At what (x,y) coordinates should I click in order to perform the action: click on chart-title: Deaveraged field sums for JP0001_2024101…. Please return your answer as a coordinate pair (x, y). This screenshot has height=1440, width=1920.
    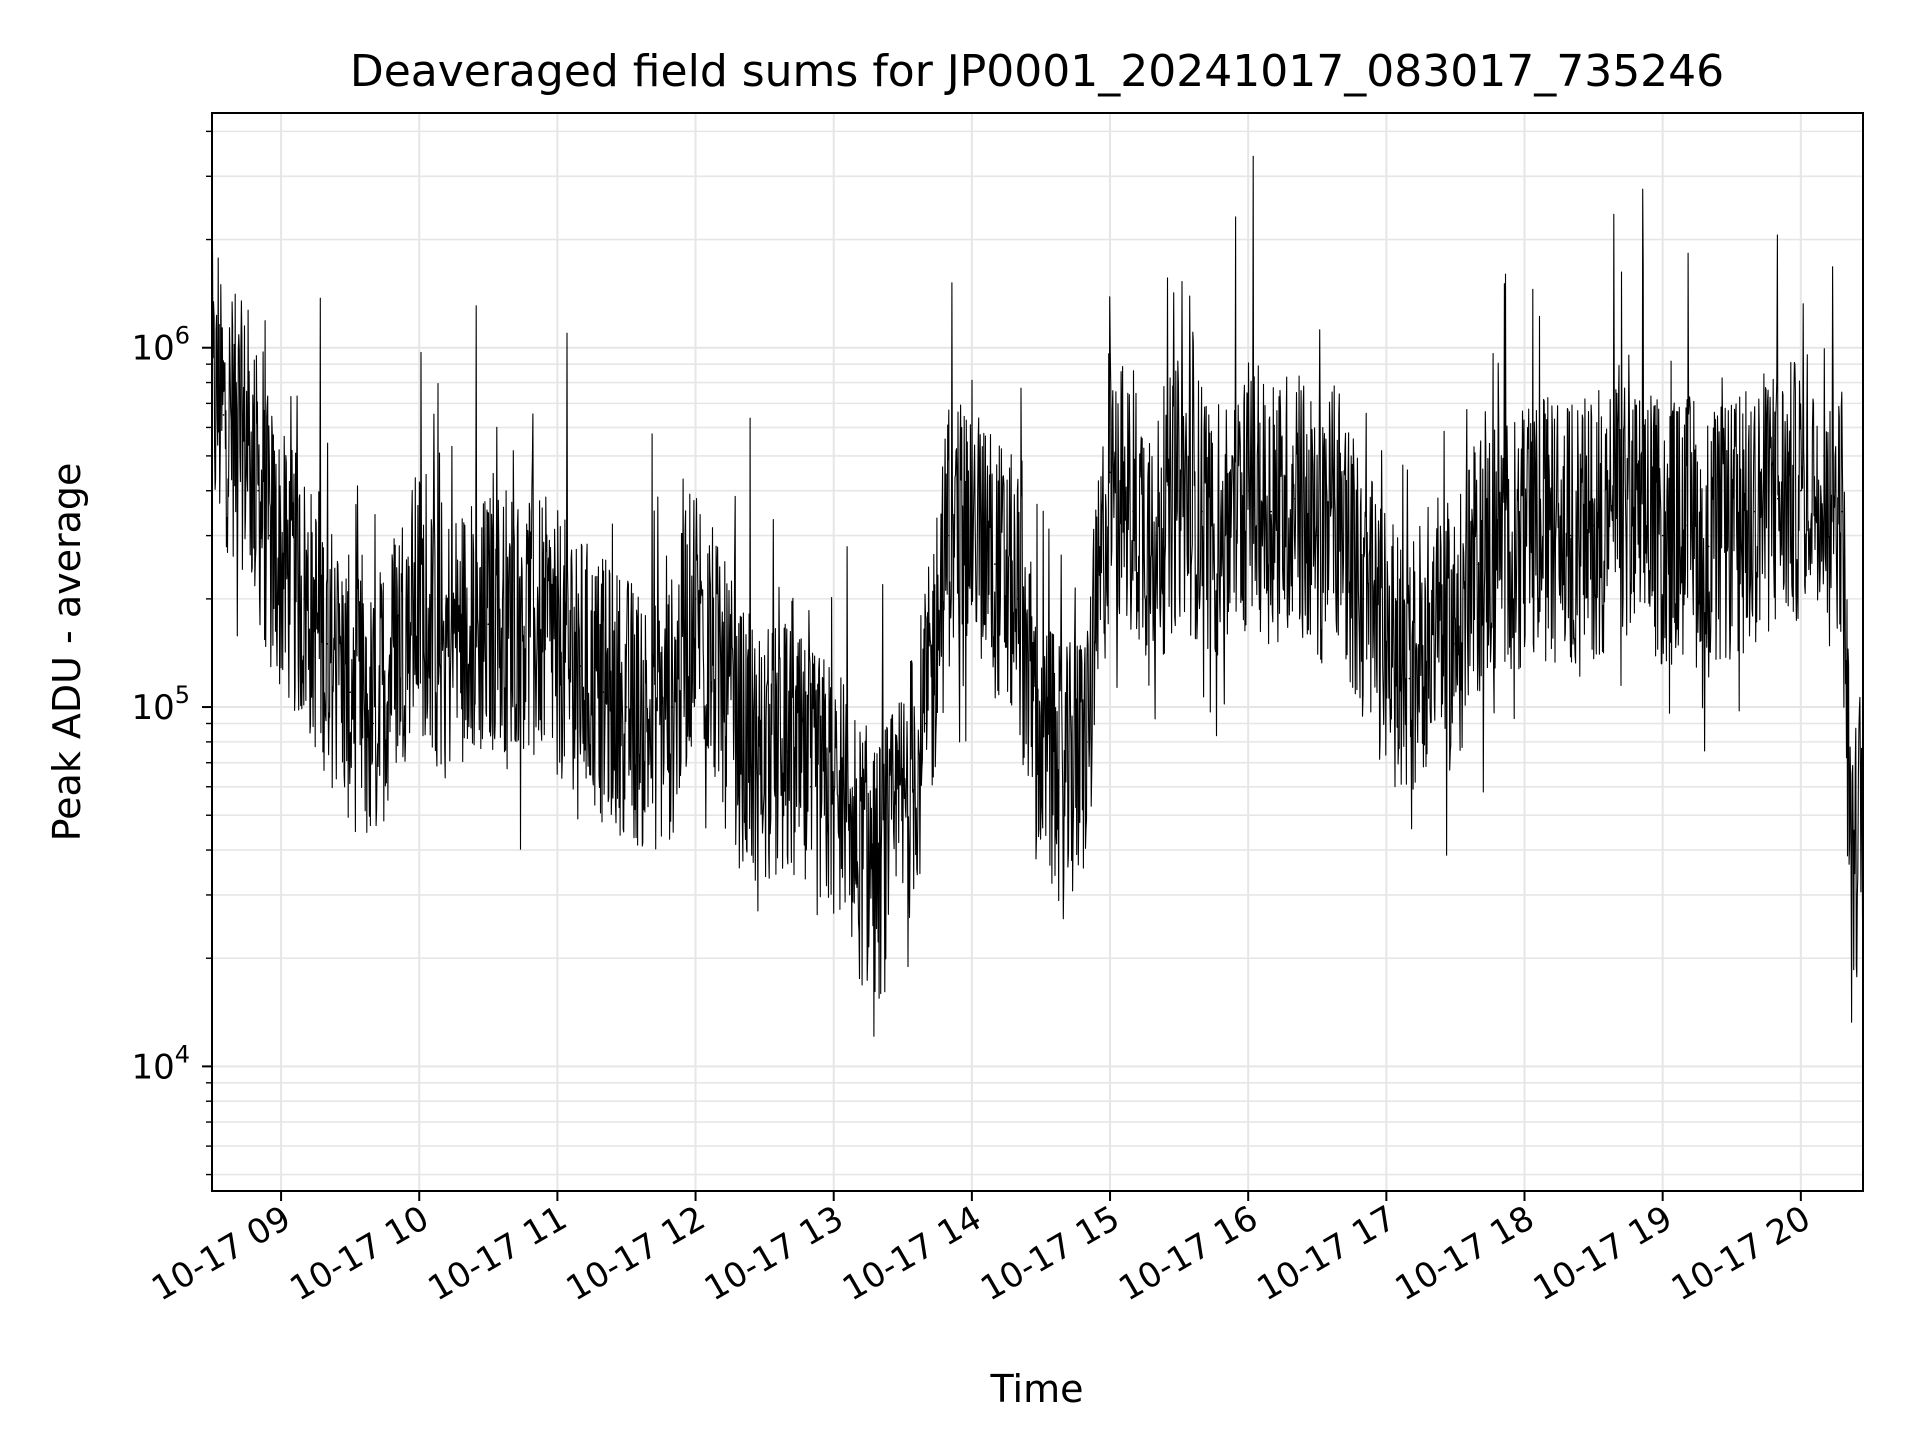
    Looking at the image, I should click on (1037, 71).